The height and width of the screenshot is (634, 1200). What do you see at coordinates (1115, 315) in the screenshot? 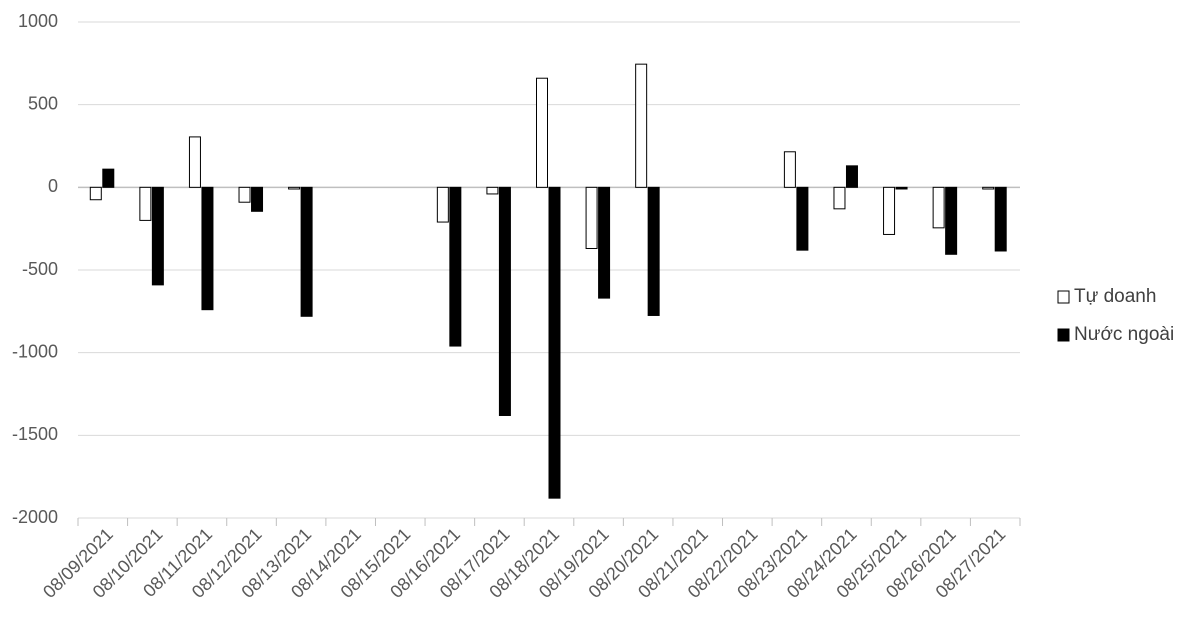
I see `legend: Tự doanh Nước ngoài` at bounding box center [1115, 315].